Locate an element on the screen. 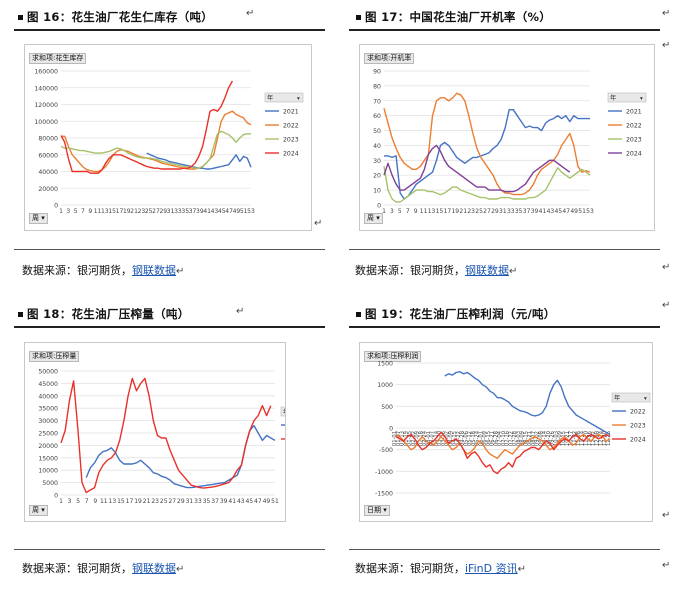  x-tick-label: 05-12 is located at coordinates (470, 438).